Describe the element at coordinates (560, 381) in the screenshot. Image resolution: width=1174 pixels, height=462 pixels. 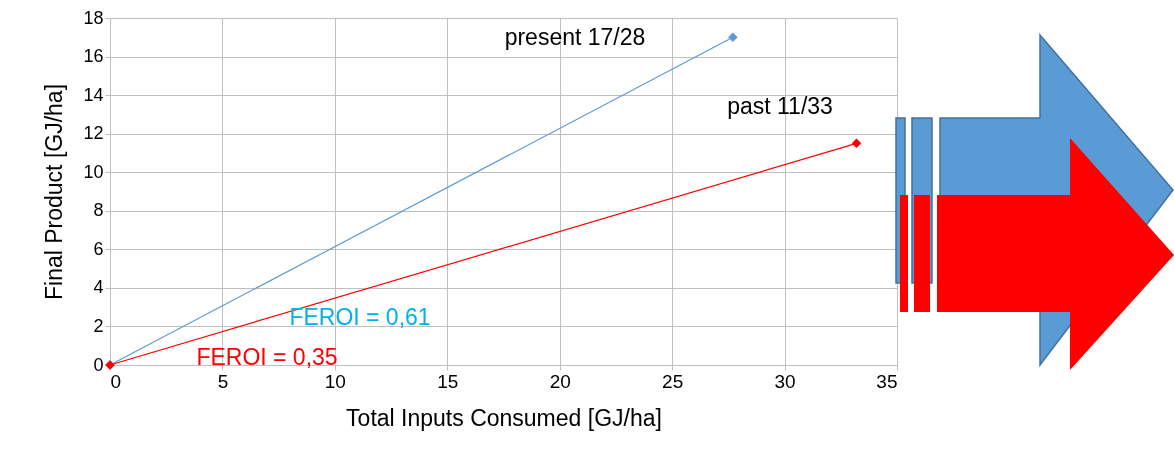
I see `x-tick-label: 20` at that location.